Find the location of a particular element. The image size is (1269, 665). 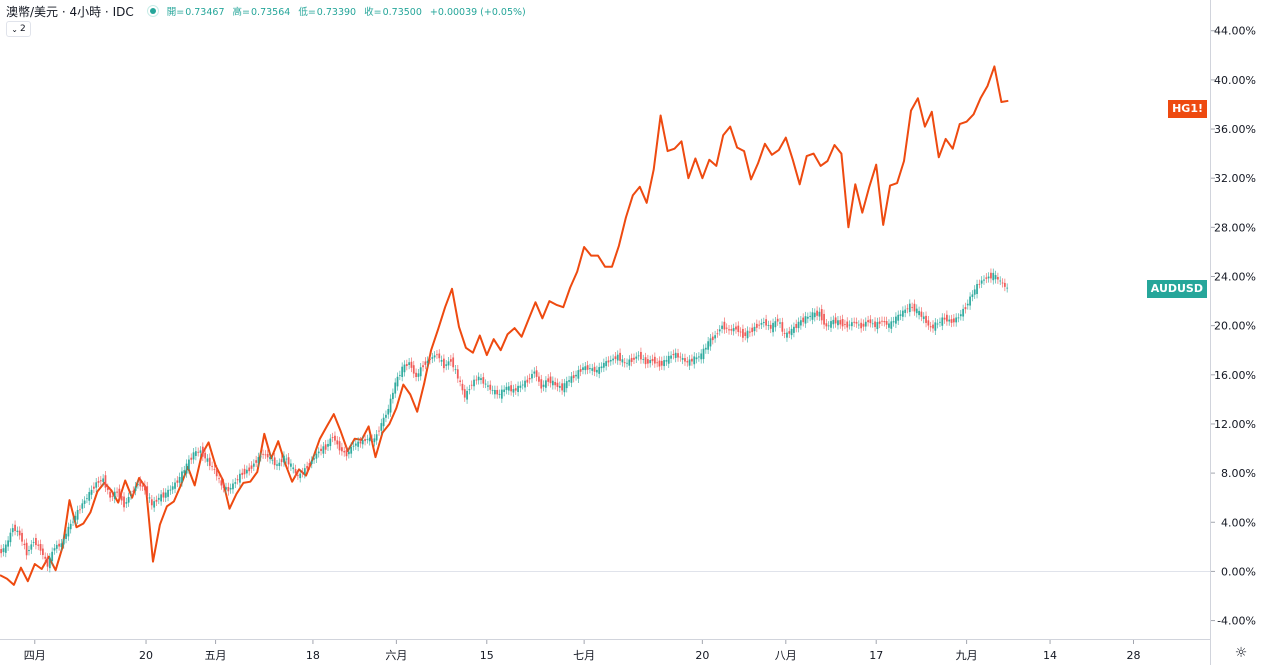

open-label: 開= is located at coordinates (175, 12).